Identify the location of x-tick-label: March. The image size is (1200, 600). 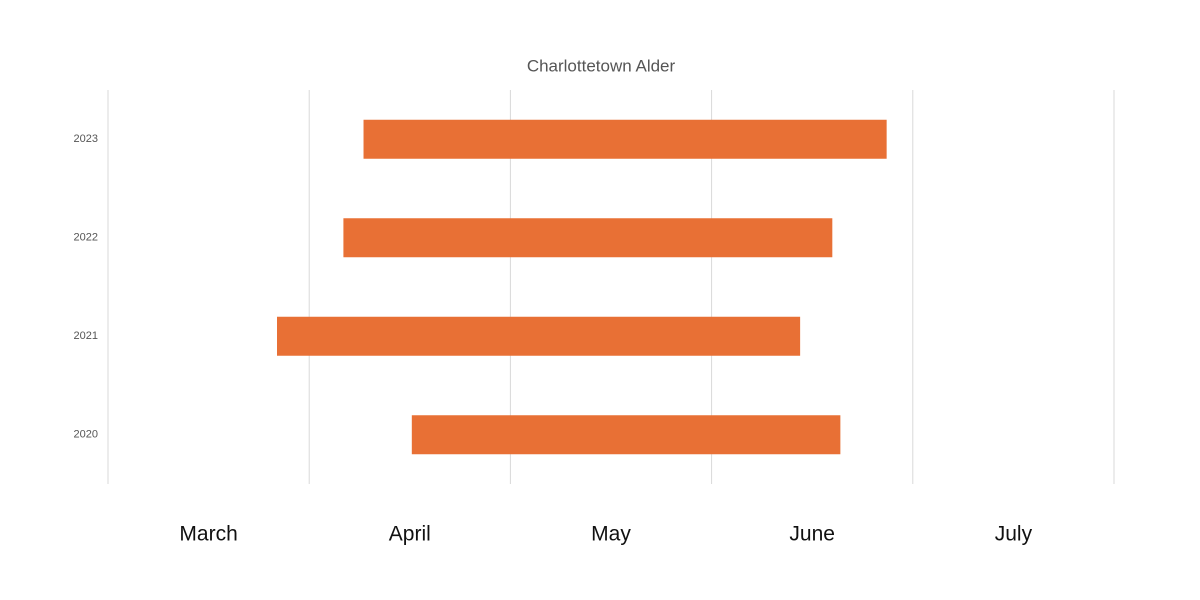
(208, 534).